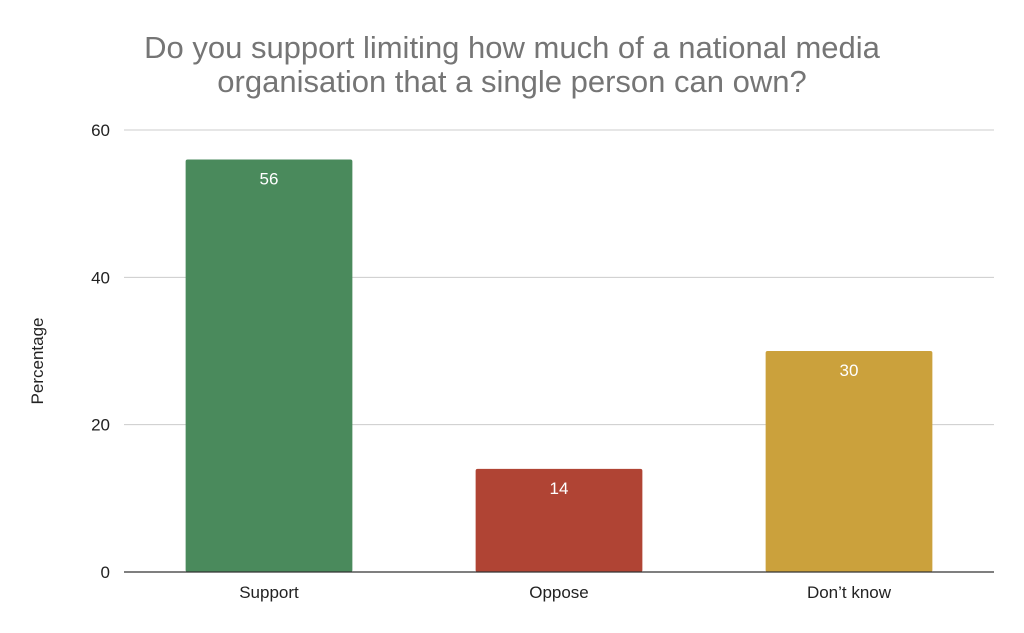 The image size is (1024, 633). I want to click on data-label-support: 56, so click(269, 178).